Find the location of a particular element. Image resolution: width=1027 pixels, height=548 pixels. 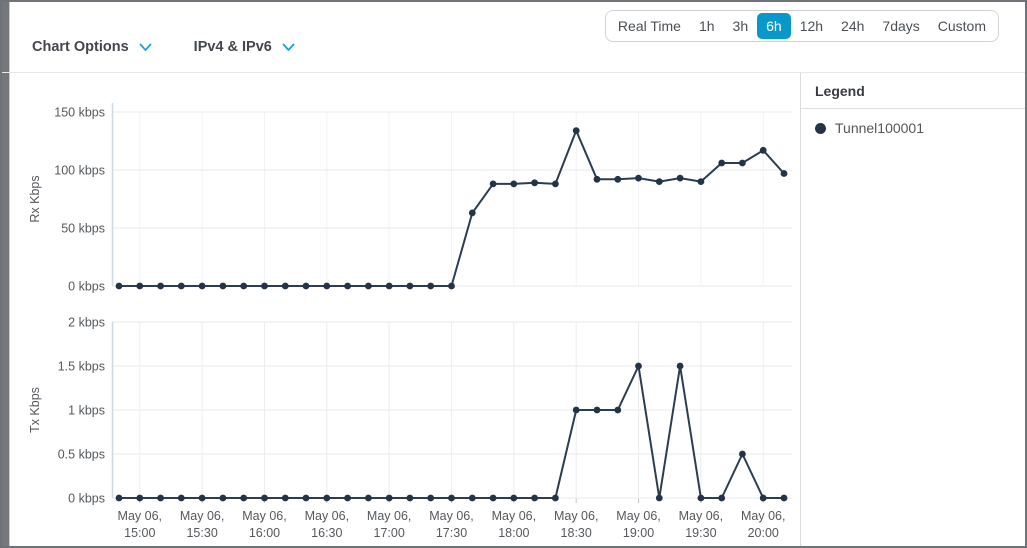

svg-text: 15:00 is located at coordinates (139, 533).